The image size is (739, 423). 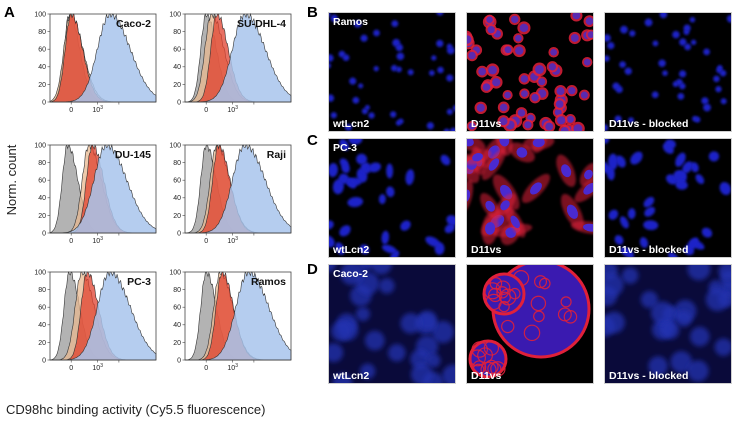 What do you see at coordinates (312, 140) in the screenshot?
I see `panel-label-c: C` at bounding box center [312, 140].